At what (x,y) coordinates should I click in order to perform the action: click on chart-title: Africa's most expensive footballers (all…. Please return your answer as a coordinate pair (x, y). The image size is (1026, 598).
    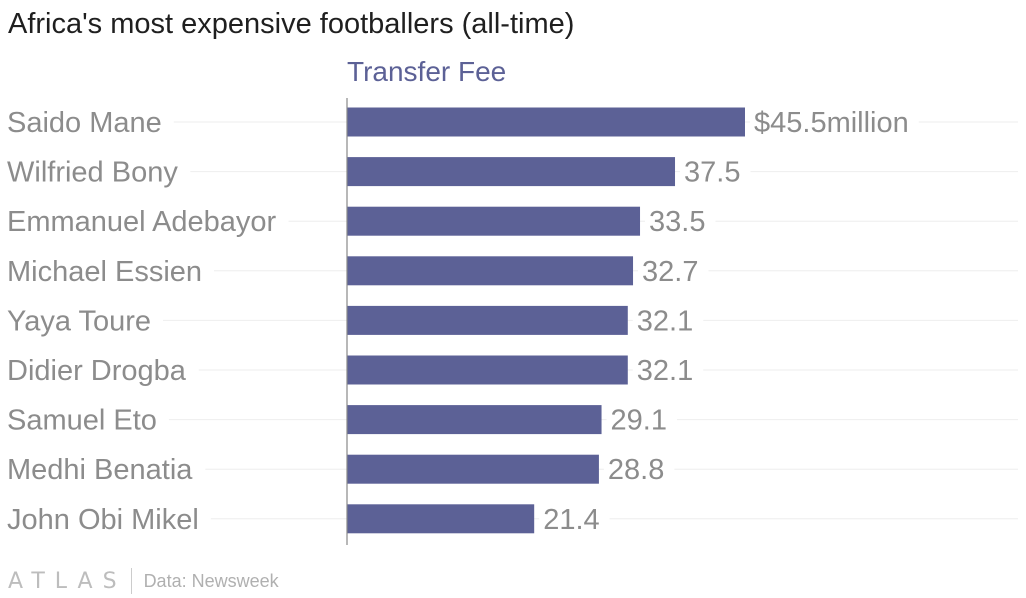
    Looking at the image, I should click on (291, 24).